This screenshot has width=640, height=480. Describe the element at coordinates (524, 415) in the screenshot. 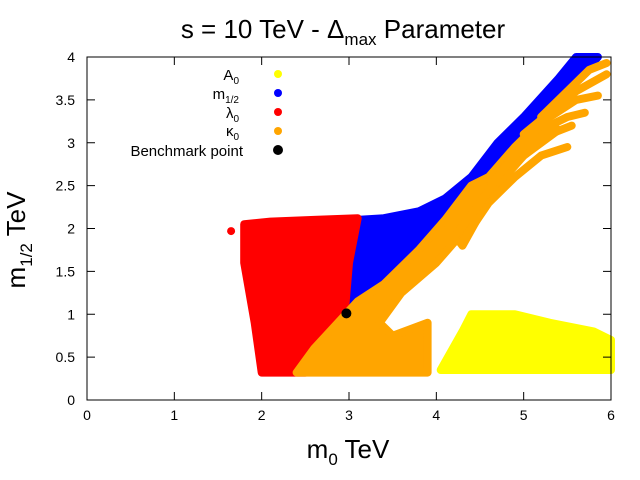

I see `x-tick-label-5: 5` at that location.